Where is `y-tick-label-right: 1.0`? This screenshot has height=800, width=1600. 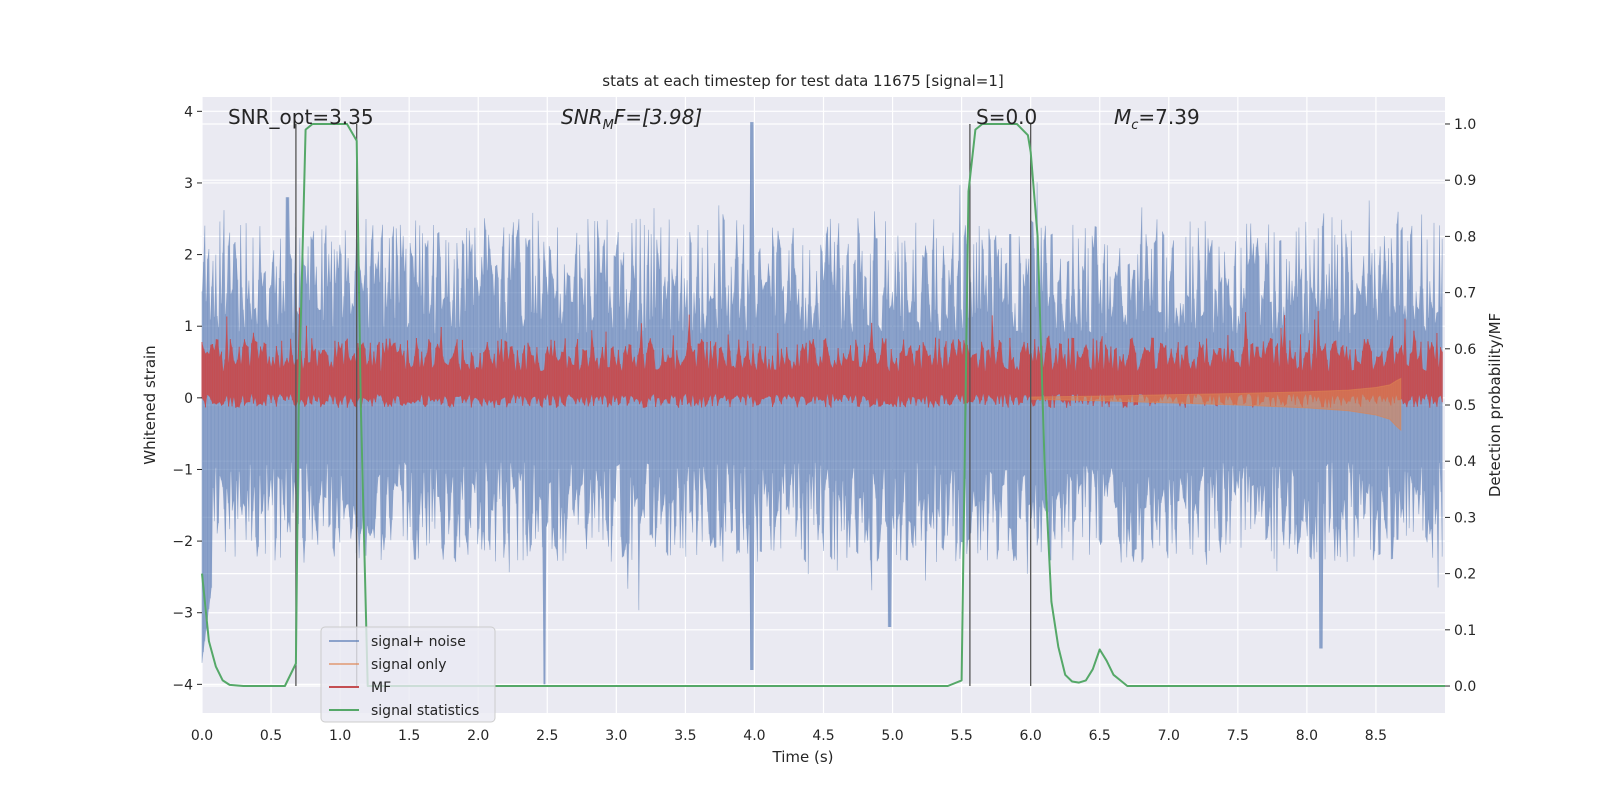 y-tick-label-right: 1.0 is located at coordinates (1465, 125).